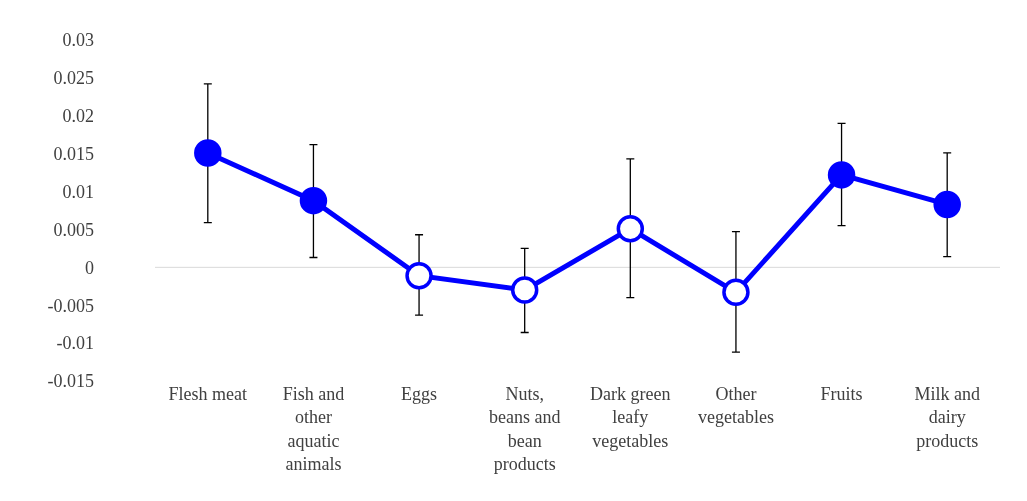  Describe the element at coordinates (78, 116) in the screenshot. I see `y-tick-label: 0.02` at that location.